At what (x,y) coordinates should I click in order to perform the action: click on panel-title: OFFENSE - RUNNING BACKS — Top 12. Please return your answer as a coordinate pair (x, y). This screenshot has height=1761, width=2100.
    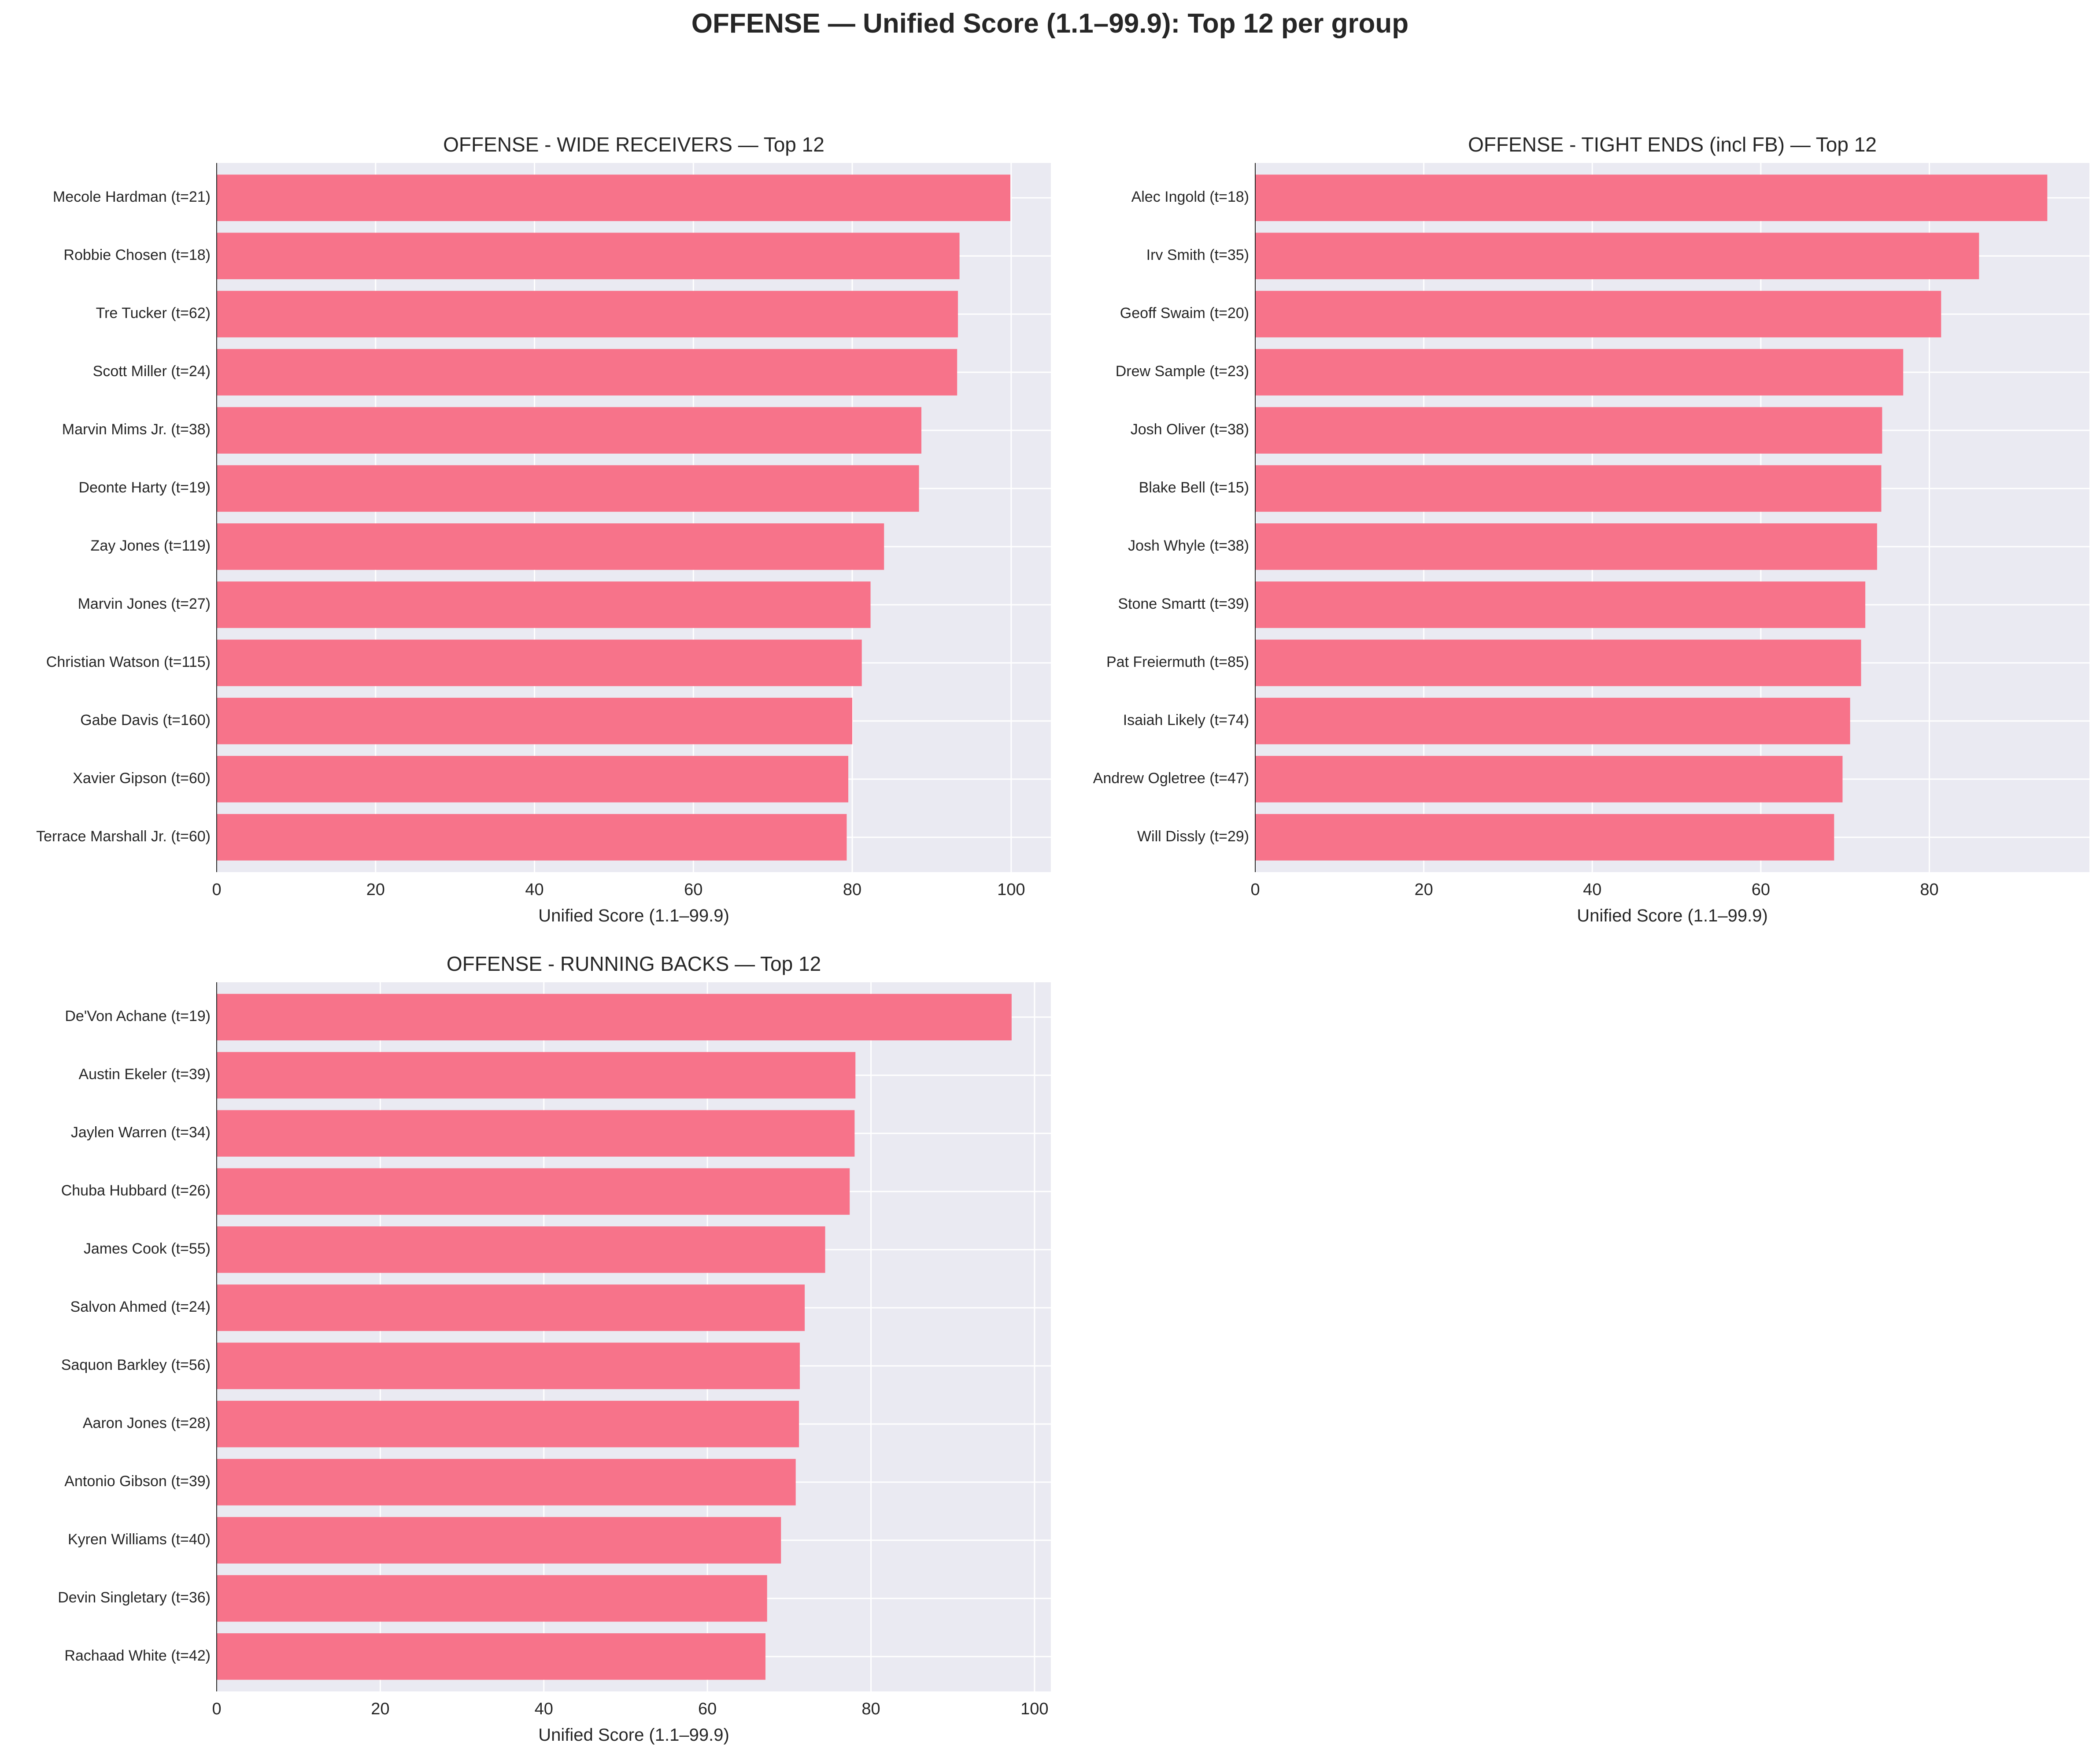
    Looking at the image, I should click on (634, 963).